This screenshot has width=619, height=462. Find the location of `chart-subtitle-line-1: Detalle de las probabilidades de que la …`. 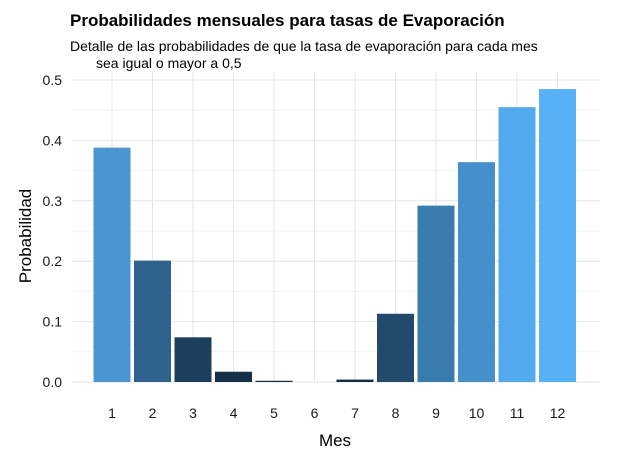

chart-subtitle-line-1: Detalle de las probabilidades de que la … is located at coordinates (304, 46).